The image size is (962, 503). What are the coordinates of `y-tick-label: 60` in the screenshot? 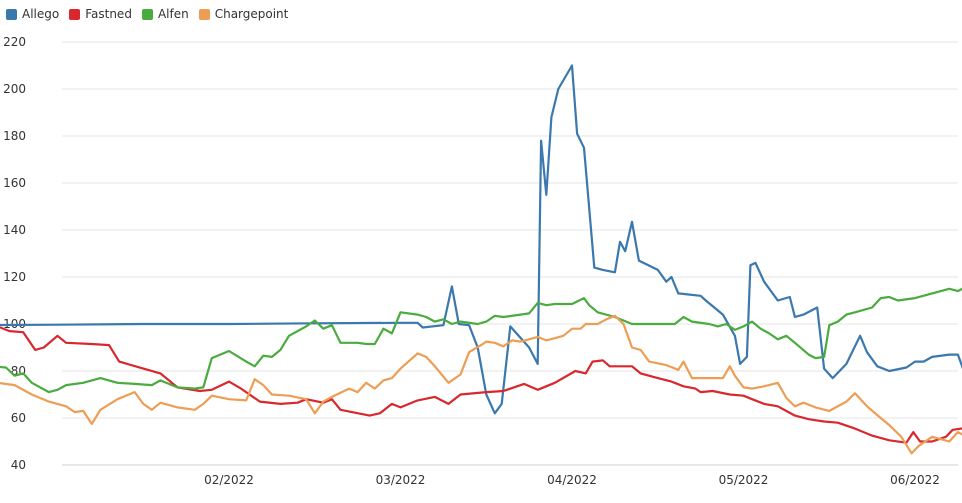 It's located at (18, 418).